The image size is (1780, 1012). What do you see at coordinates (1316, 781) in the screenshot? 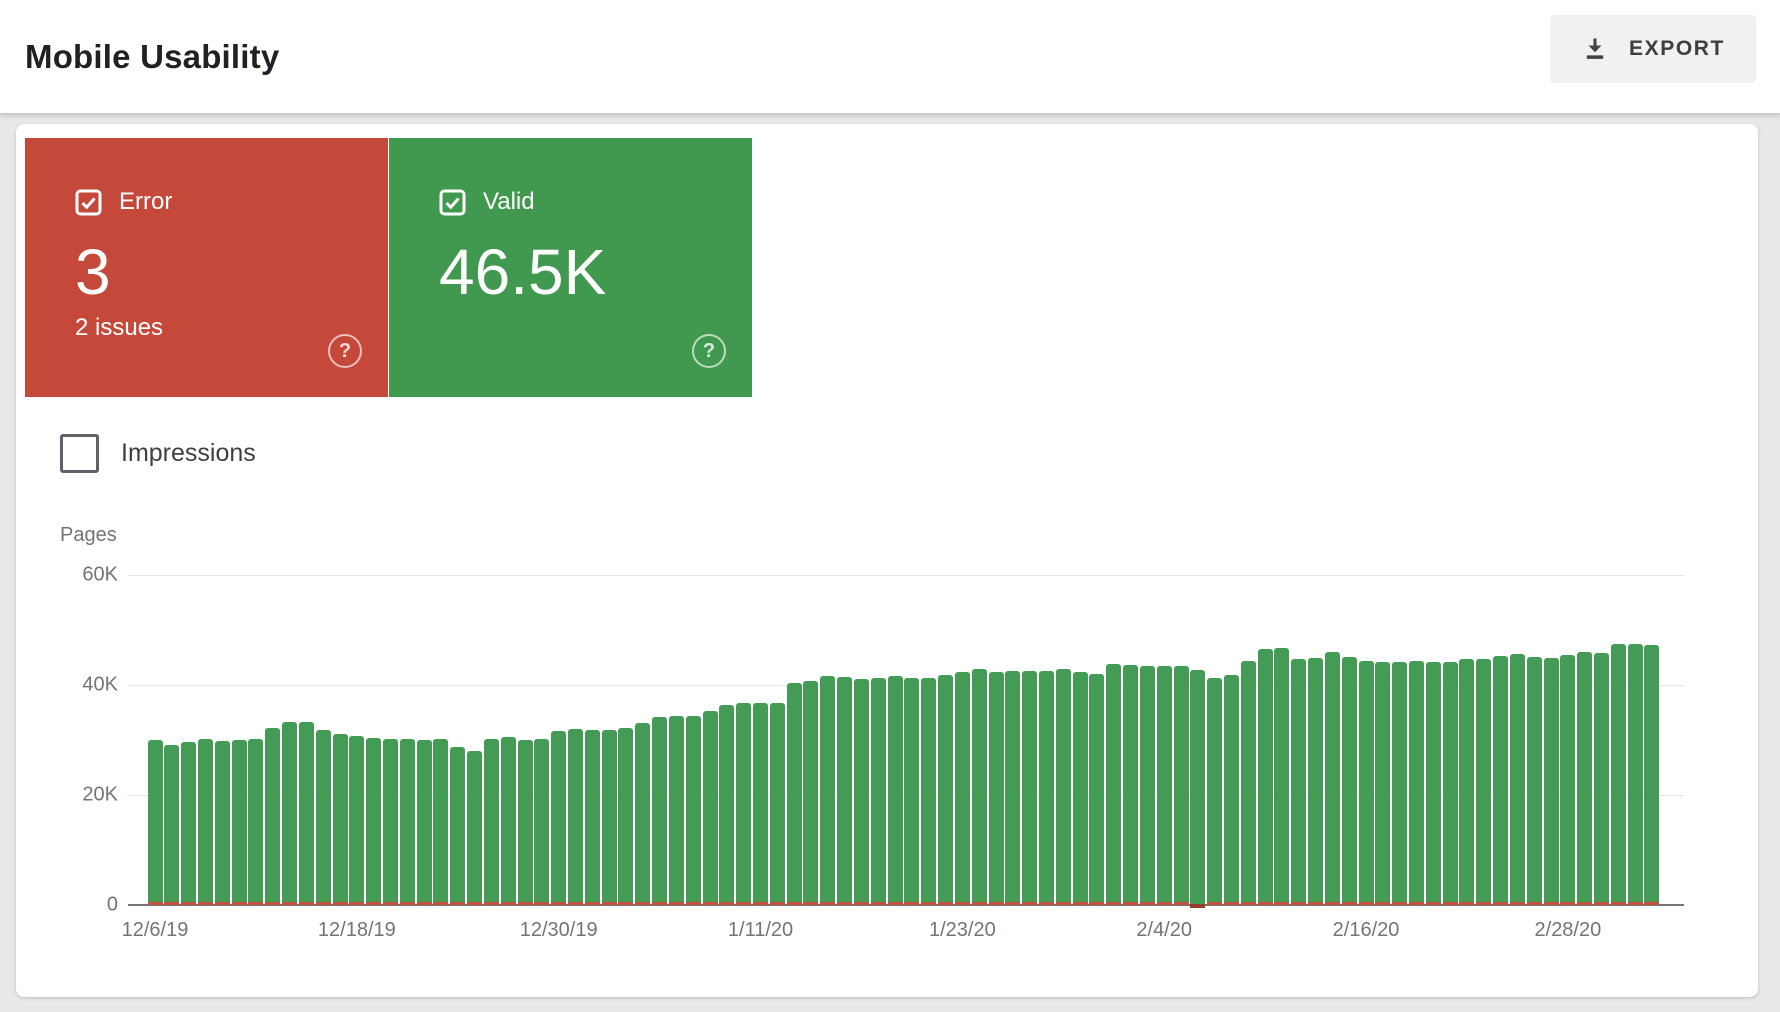
I see `bar-2/13/20` at bounding box center [1316, 781].